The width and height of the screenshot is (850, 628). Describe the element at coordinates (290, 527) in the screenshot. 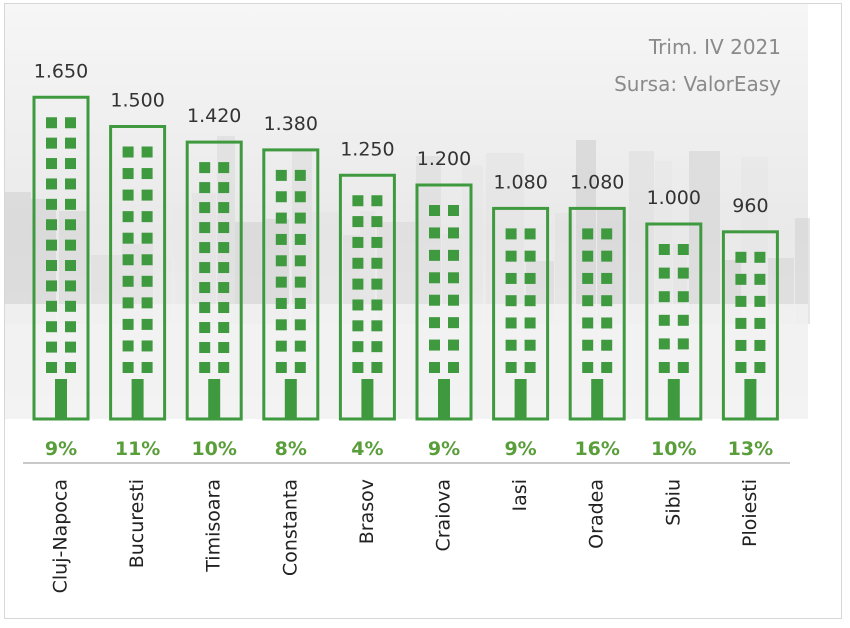

I see `category-tick-label: Constanta` at that location.